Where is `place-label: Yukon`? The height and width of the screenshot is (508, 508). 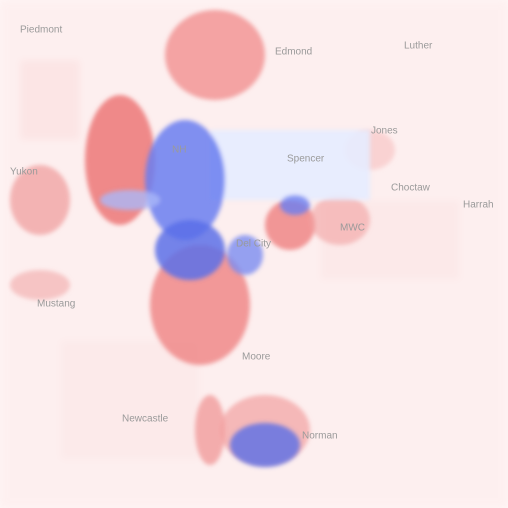
place-label: Yukon is located at coordinates (24, 172).